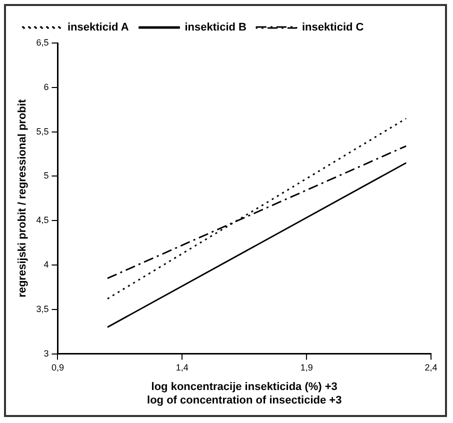  Describe the element at coordinates (46, 264) in the screenshot. I see `y-tick-label: 4` at that location.